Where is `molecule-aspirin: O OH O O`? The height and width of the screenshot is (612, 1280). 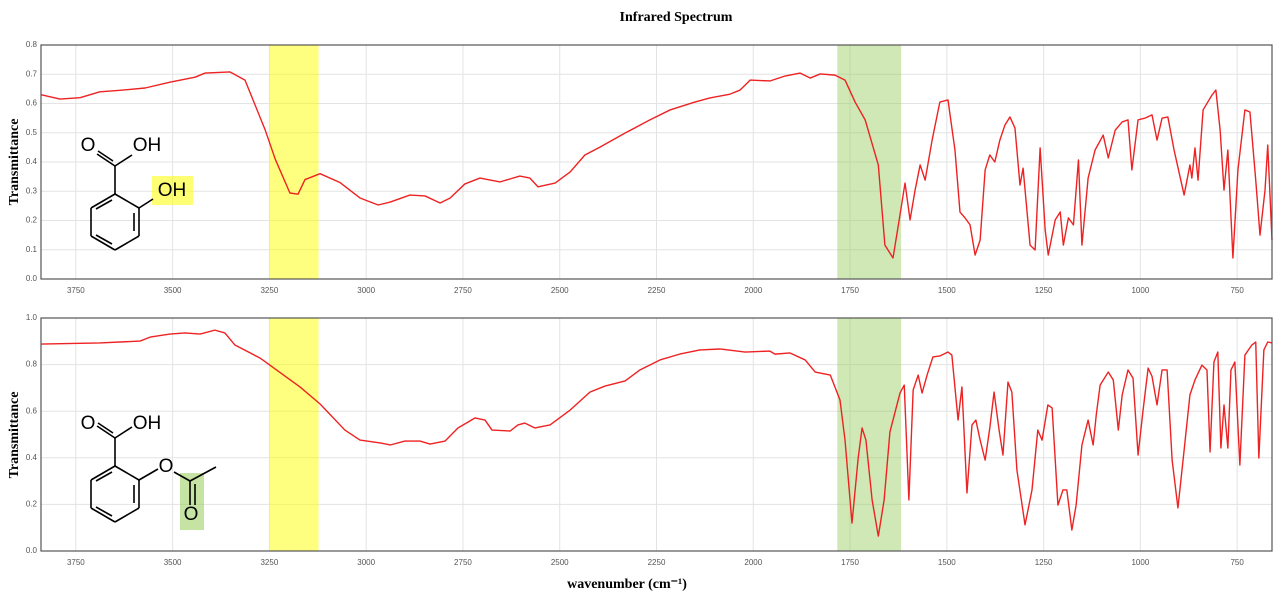 molecule-aspirin: O OH O O is located at coordinates (149, 471).